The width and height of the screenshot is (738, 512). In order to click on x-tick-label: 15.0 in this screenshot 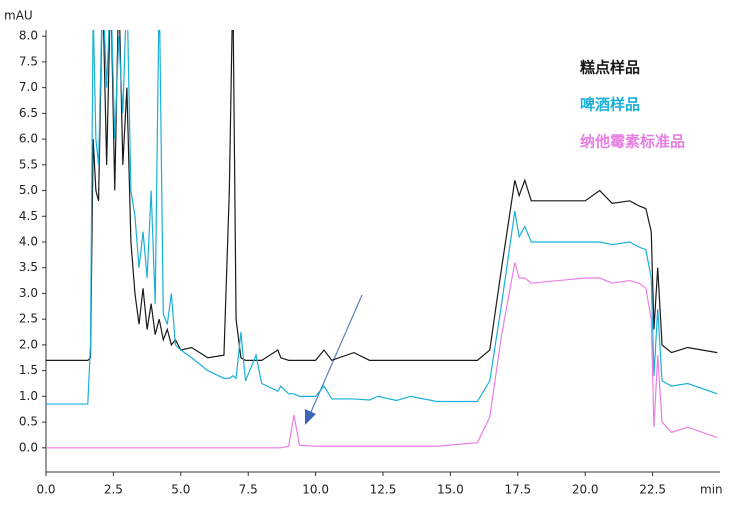, I will do `click(450, 490)`.